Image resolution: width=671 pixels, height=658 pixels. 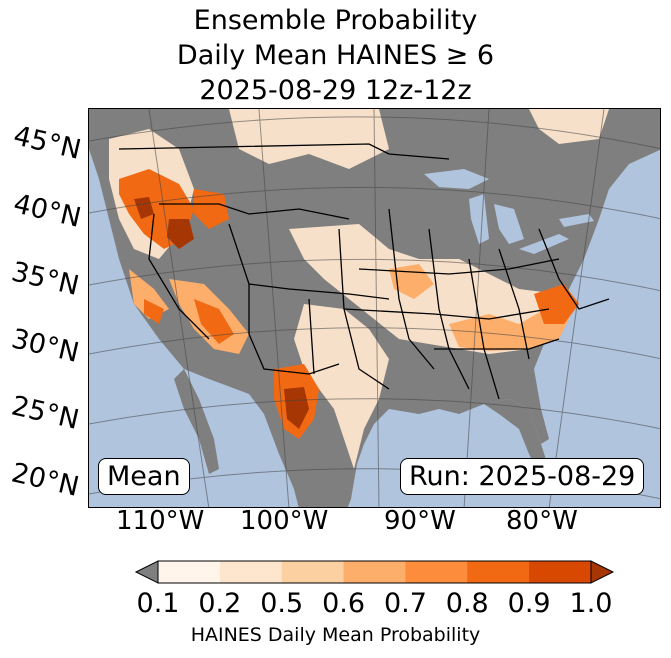 I want to click on lon-label-110: 110°W, so click(x=160, y=521).